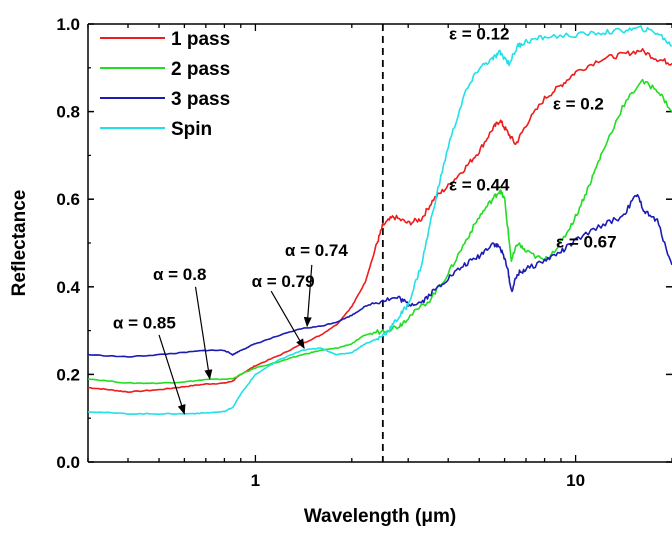 The width and height of the screenshot is (672, 533). Describe the element at coordinates (68, 24) in the screenshot. I see `y-tick-label: 1.0` at that location.